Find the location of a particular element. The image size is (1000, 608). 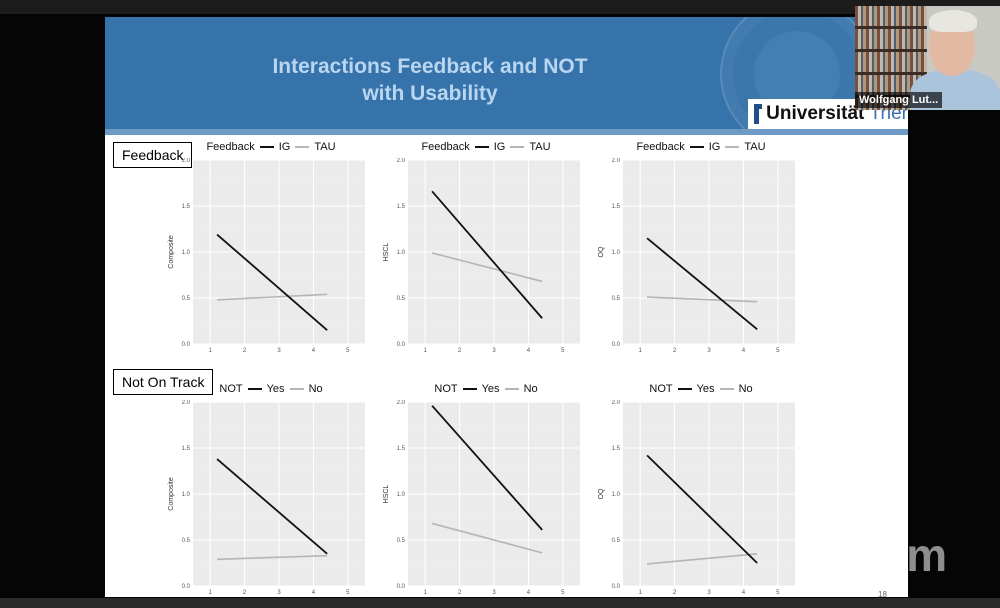

chart-svg: 0.0 0.5 1.0 1.5 2.0 1 2 3 4 5 Composite is located at coordinates (266, 256).